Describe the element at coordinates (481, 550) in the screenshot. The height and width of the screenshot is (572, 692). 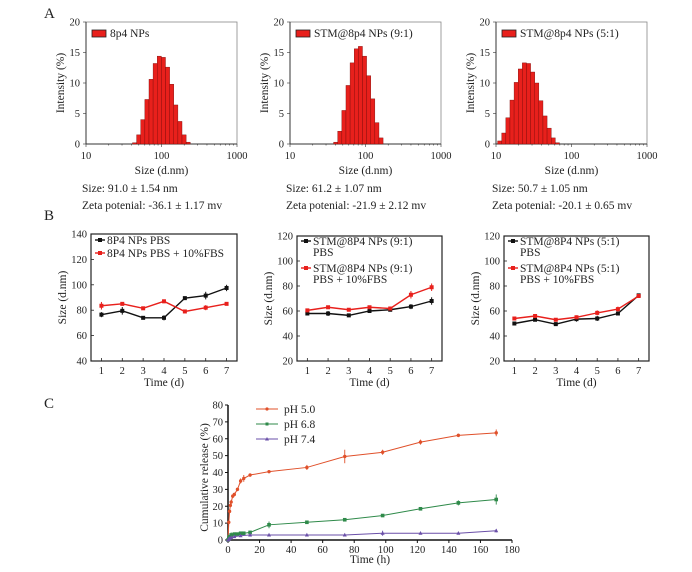
I see `x-tick-label: 160` at that location.